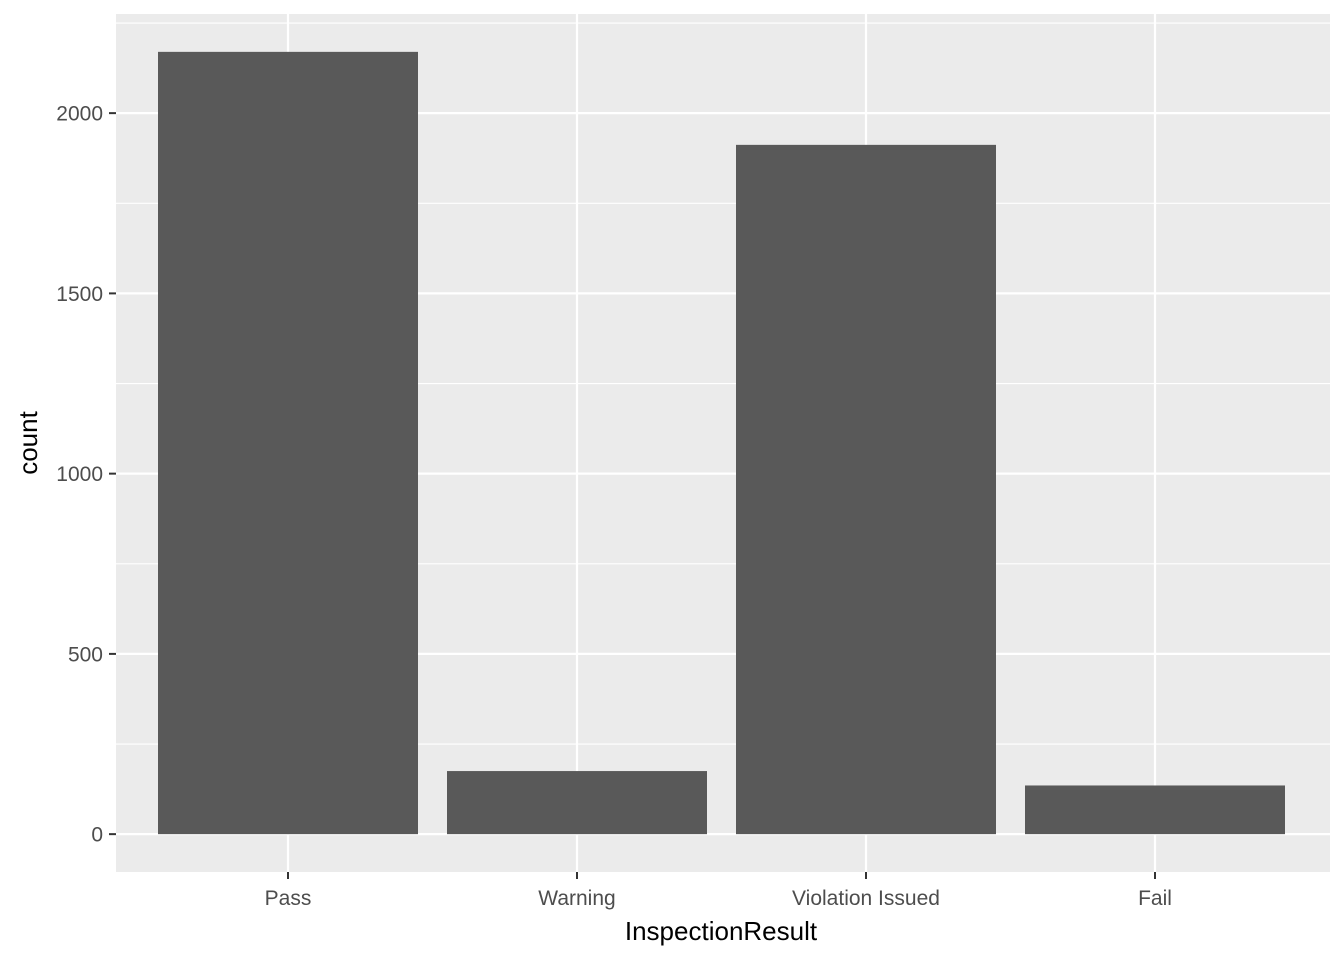 Image resolution: width=1344 pixels, height=960 pixels. Describe the element at coordinates (718, 891) in the screenshot. I see `x-axis-ticks: Pass Warning Violation Issued Fail` at that location.